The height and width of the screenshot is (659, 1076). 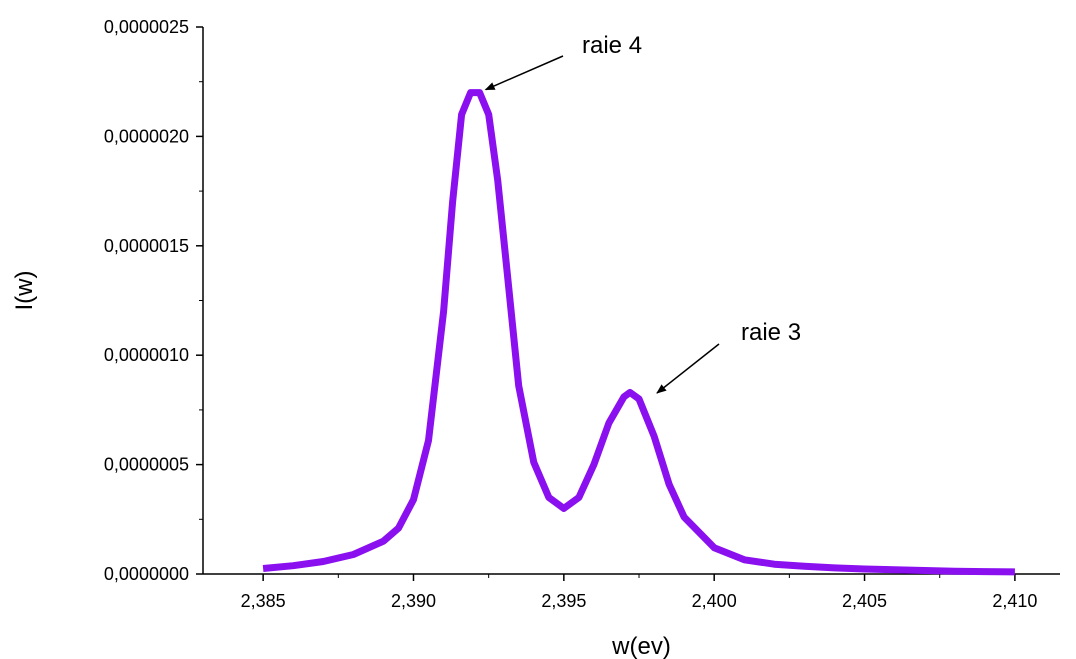 I want to click on x-axis-title: w(ev), so click(x=641, y=646).